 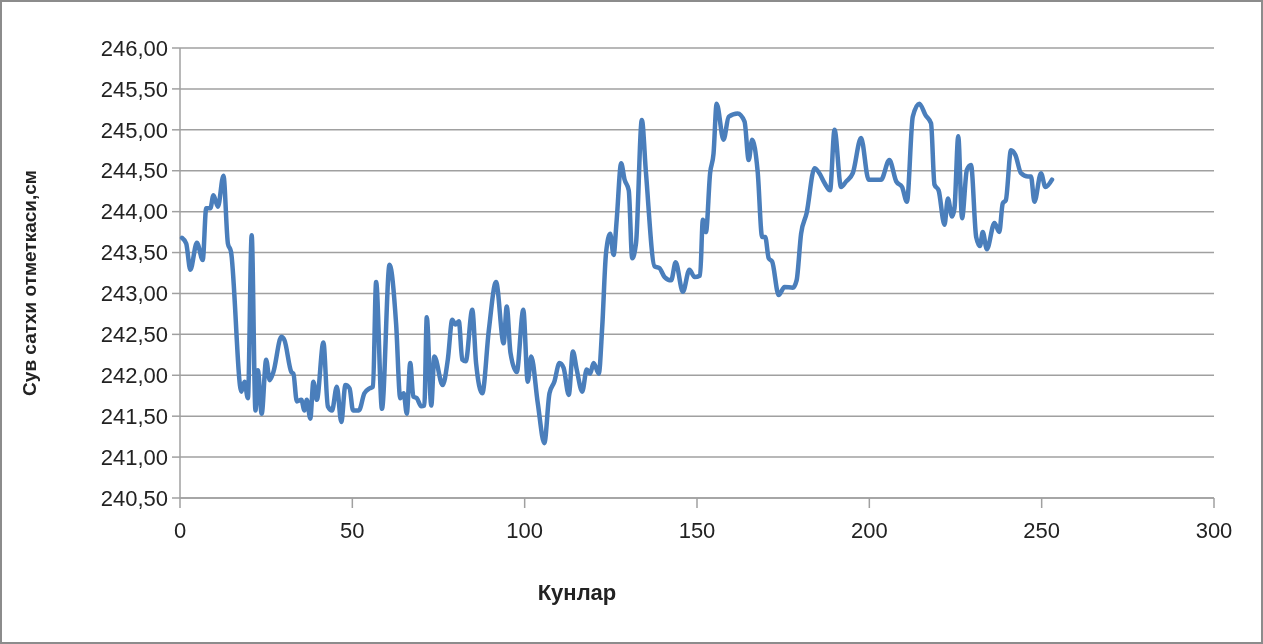 I want to click on y-tick-label: 246,00, so click(x=134, y=48).